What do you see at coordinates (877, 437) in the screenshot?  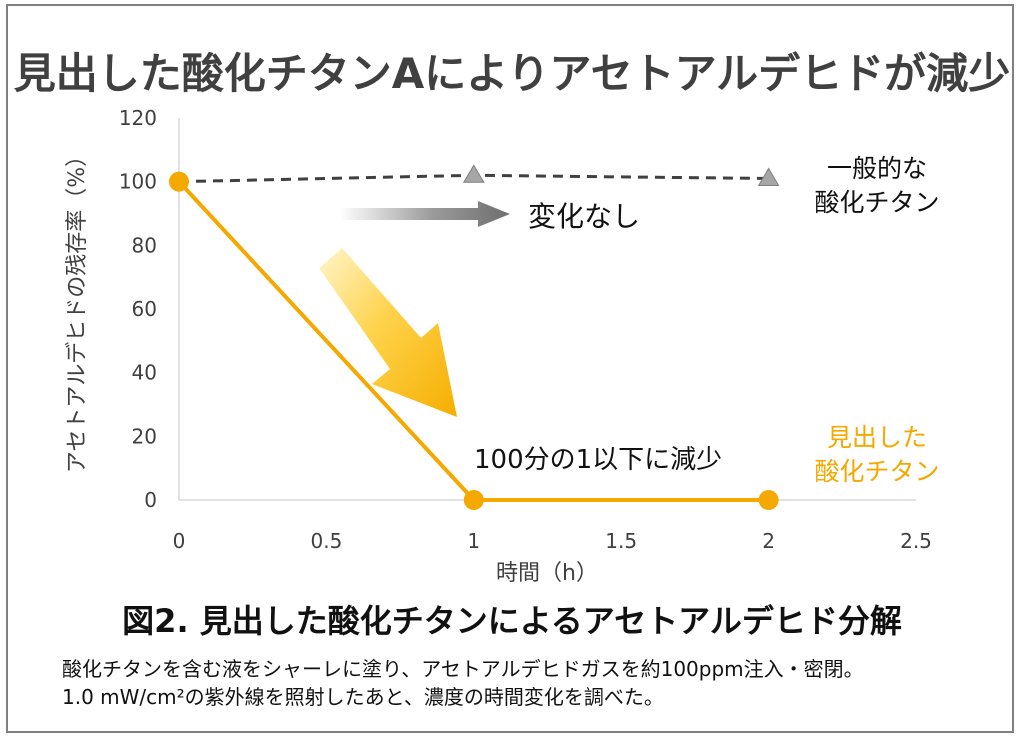 I see `series-label-found-line1: 見出した` at bounding box center [877, 437].